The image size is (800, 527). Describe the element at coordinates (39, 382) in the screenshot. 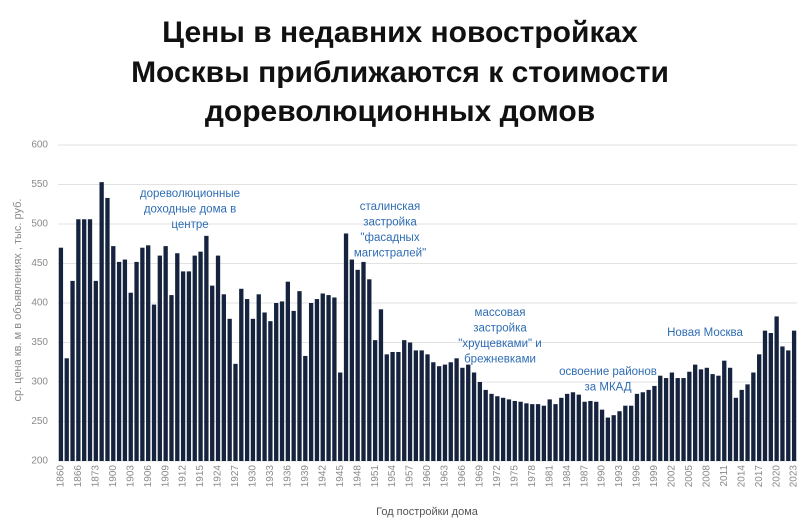

I see `y-tick-label: 300` at that location.